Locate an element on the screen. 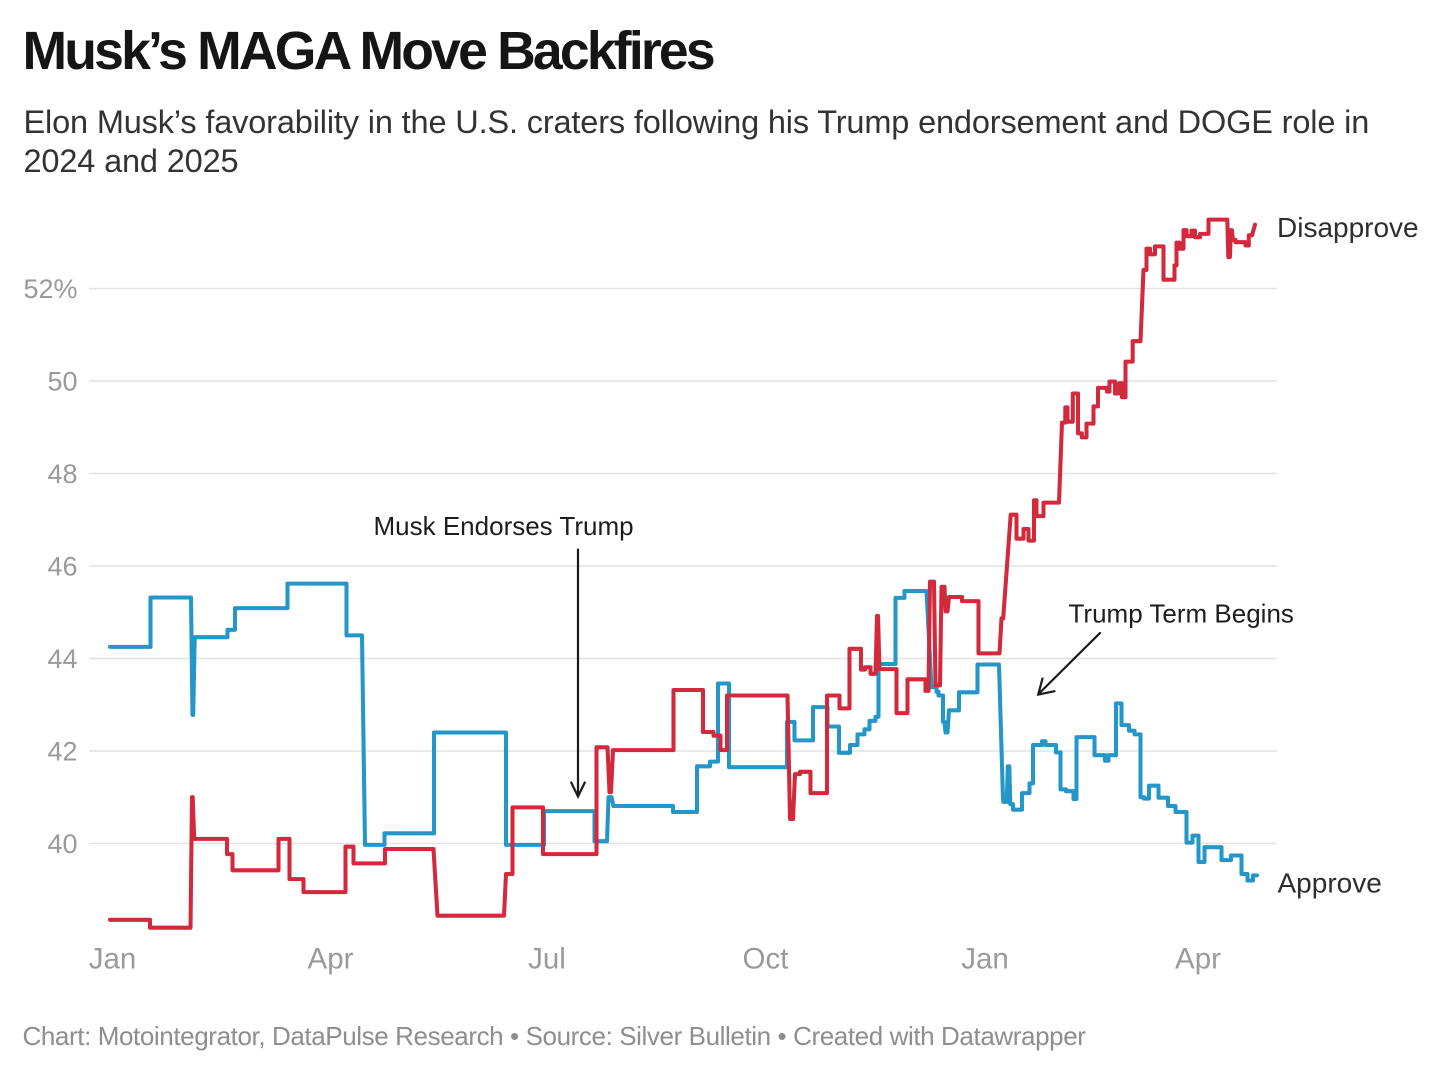 The image size is (1440, 1073). svg-text: Jul is located at coordinates (547, 959).